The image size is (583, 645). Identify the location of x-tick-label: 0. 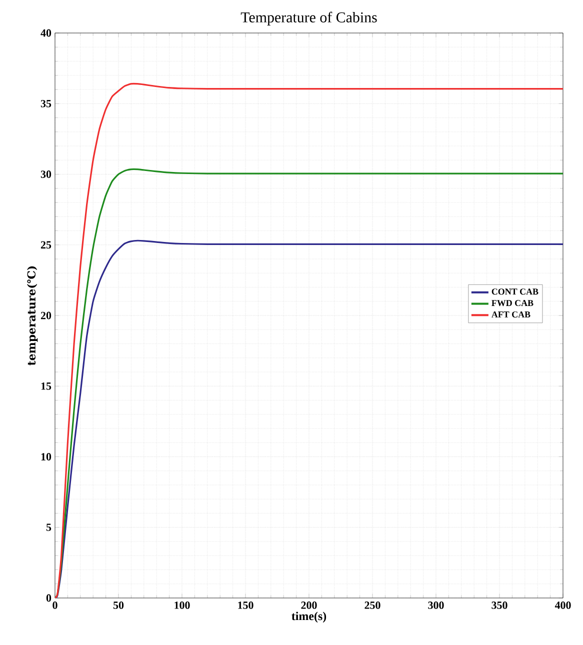
(55, 605).